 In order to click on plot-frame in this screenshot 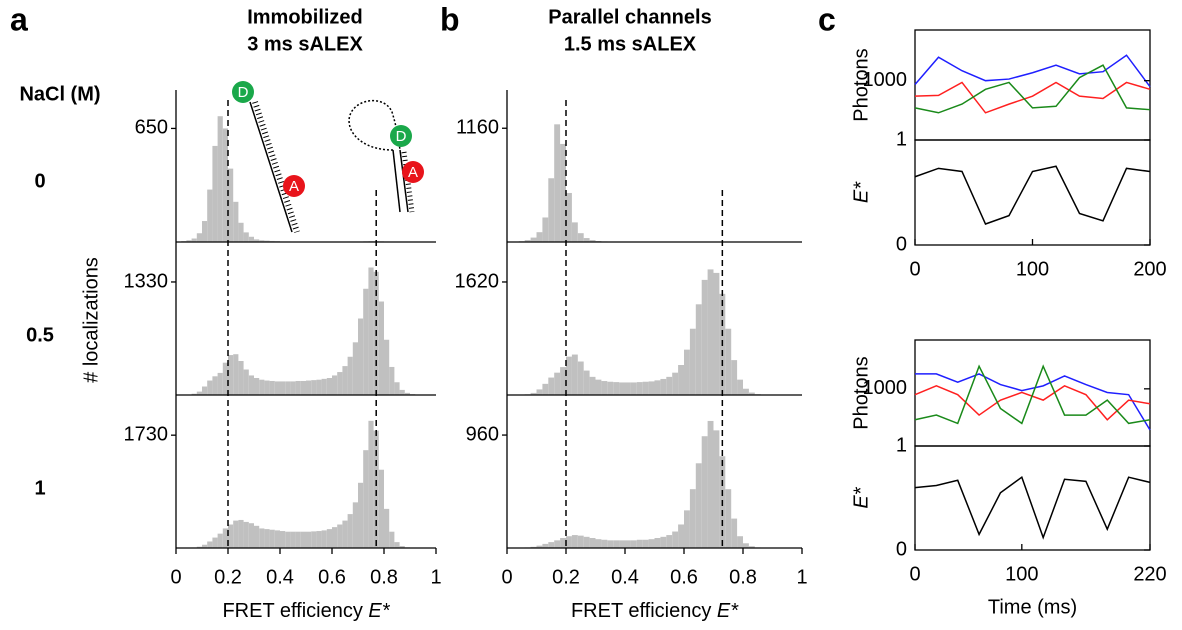, I will do `click(1032, 498)`.